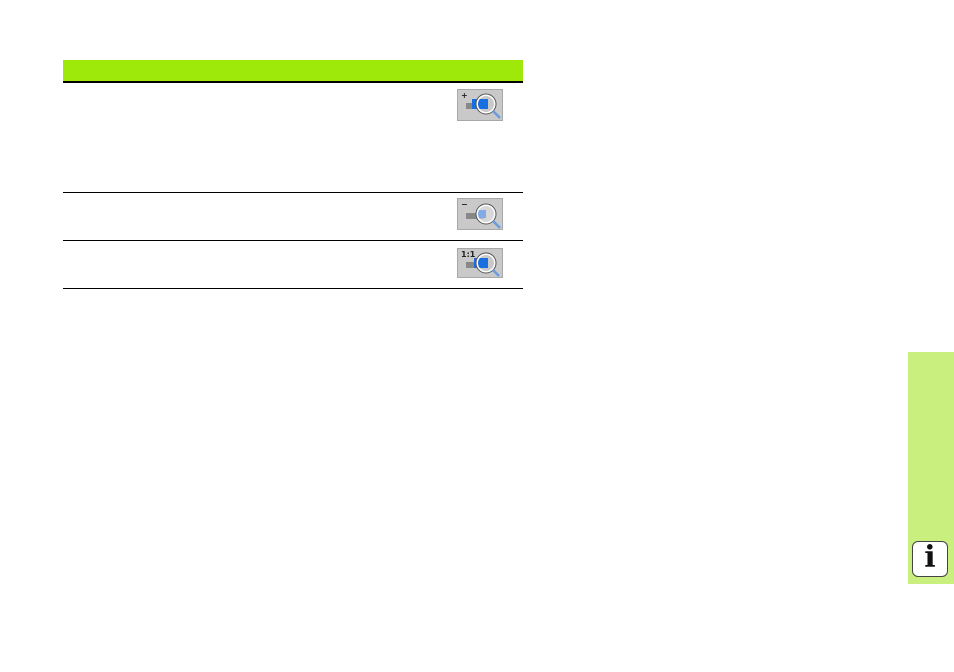  Describe the element at coordinates (464, 204) in the screenshot. I see `minus-glyph: −` at that location.